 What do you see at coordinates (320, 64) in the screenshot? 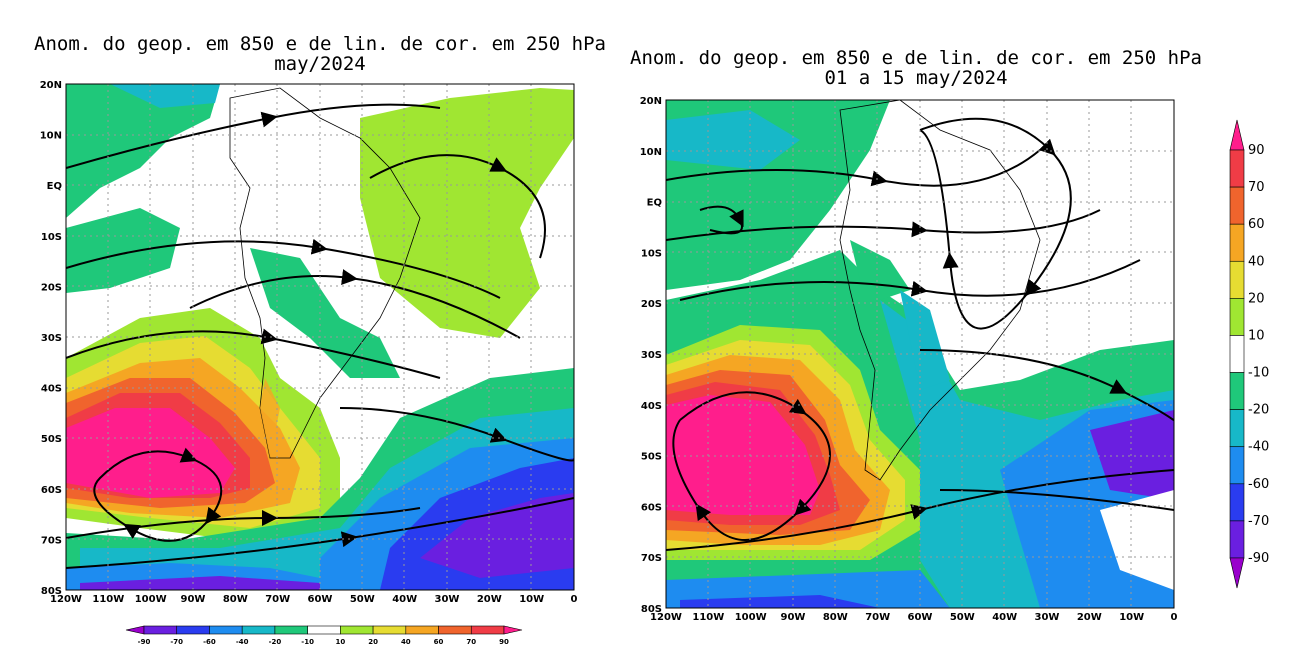
I see `left-title-line2: may/2024` at bounding box center [320, 64].